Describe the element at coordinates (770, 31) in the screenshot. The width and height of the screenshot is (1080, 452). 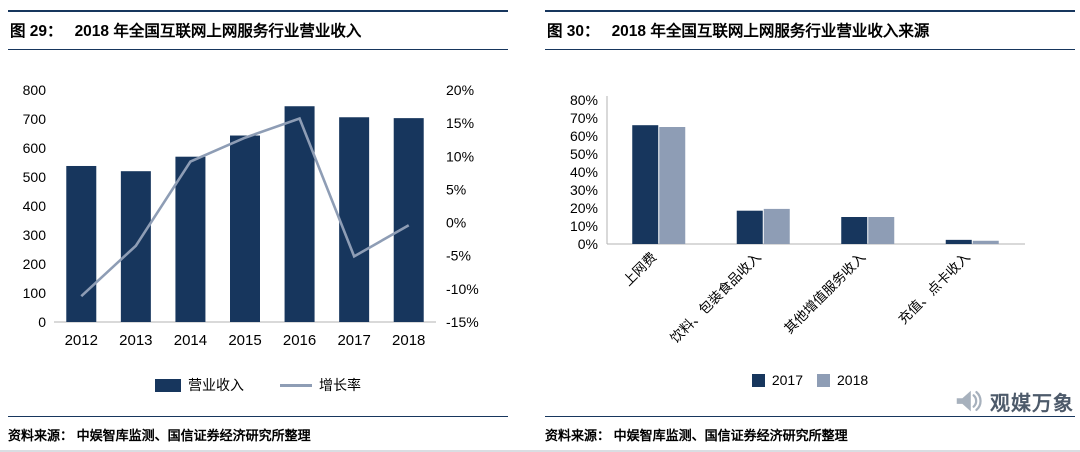
I see `figure-30-title-text: 2018 年全国互联网上网服务行业营业收入来源` at that location.